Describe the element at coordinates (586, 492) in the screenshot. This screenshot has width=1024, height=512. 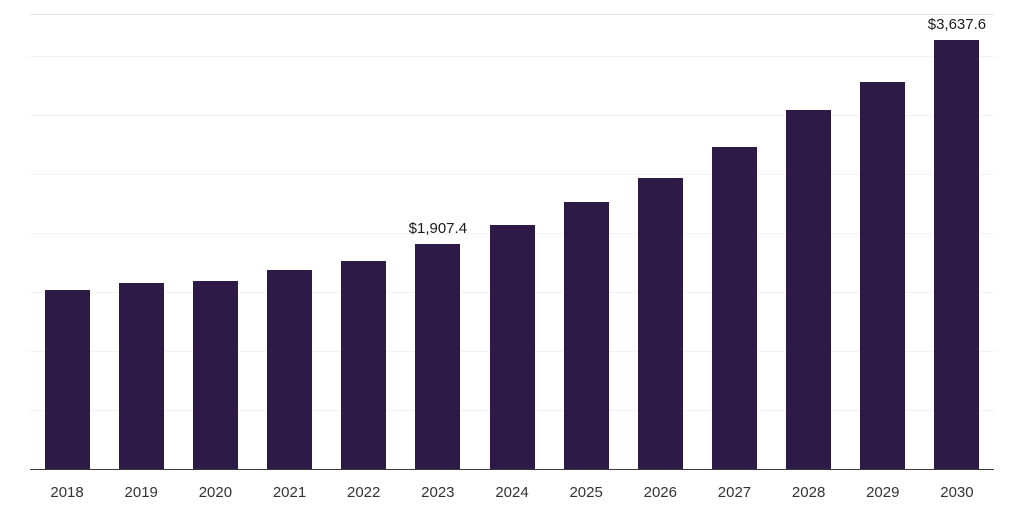
I see `x-axis-label-2025: 2025` at that location.